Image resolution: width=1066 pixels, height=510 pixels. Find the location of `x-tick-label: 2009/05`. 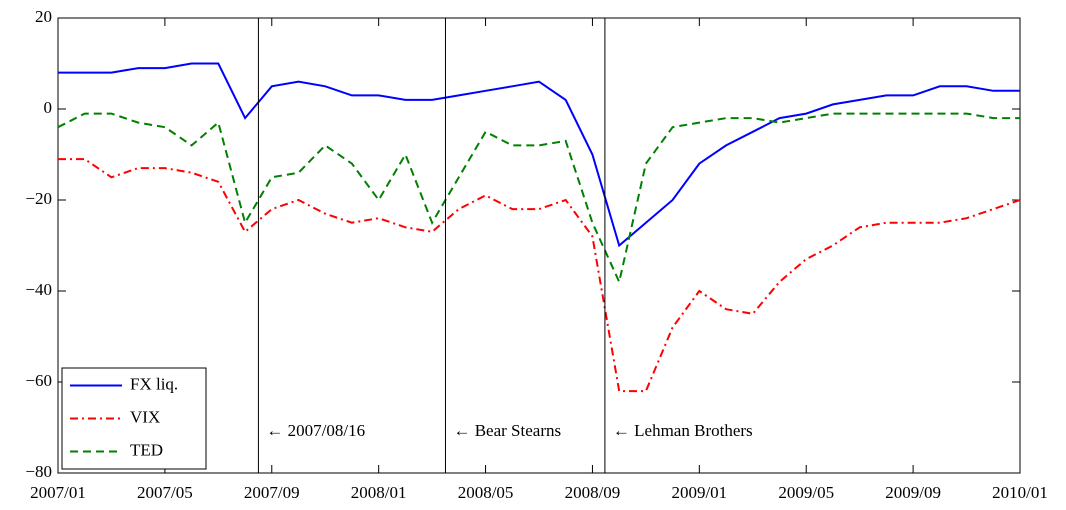

x-tick-label: 2009/05 is located at coordinates (806, 492).